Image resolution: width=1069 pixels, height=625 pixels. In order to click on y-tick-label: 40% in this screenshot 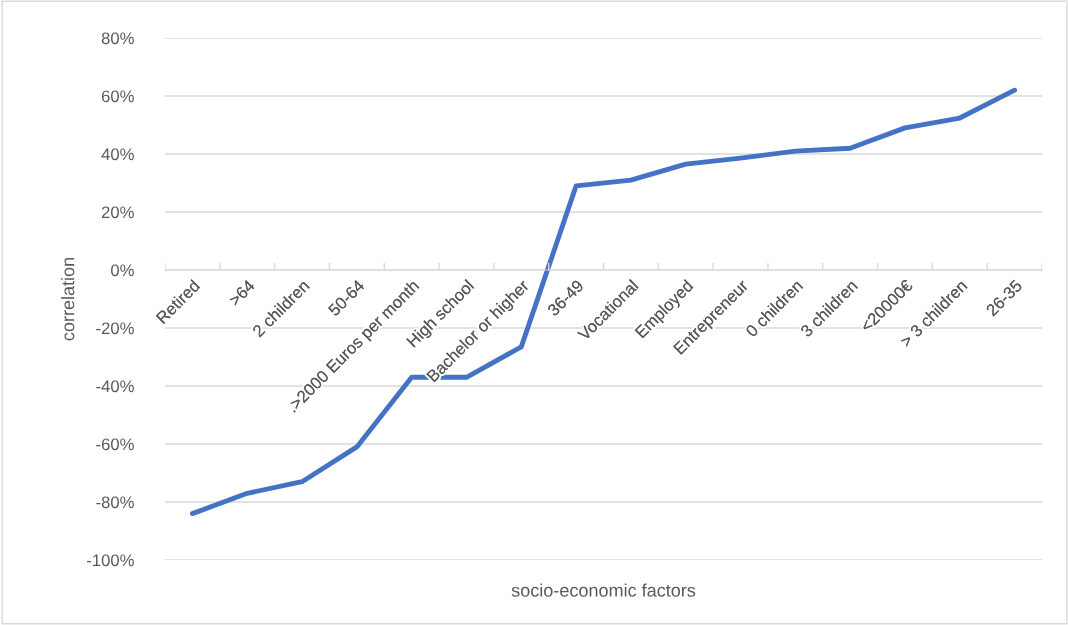, I will do `click(117, 154)`.